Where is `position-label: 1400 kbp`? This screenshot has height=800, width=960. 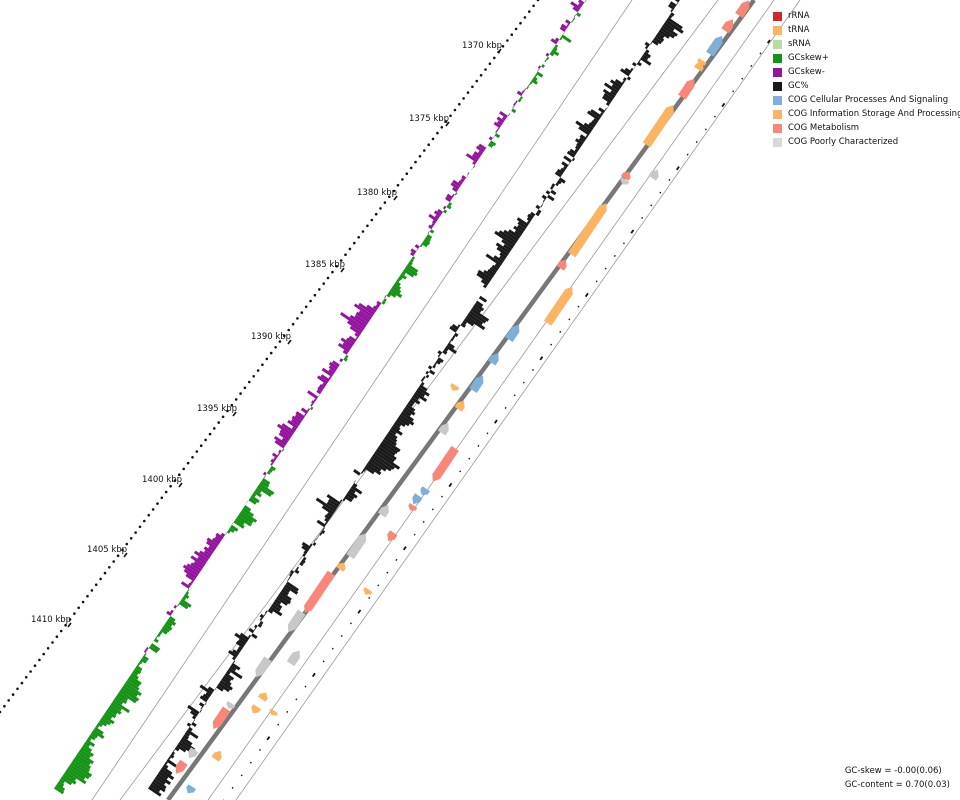
position-label: 1400 kbp is located at coordinates (162, 480).